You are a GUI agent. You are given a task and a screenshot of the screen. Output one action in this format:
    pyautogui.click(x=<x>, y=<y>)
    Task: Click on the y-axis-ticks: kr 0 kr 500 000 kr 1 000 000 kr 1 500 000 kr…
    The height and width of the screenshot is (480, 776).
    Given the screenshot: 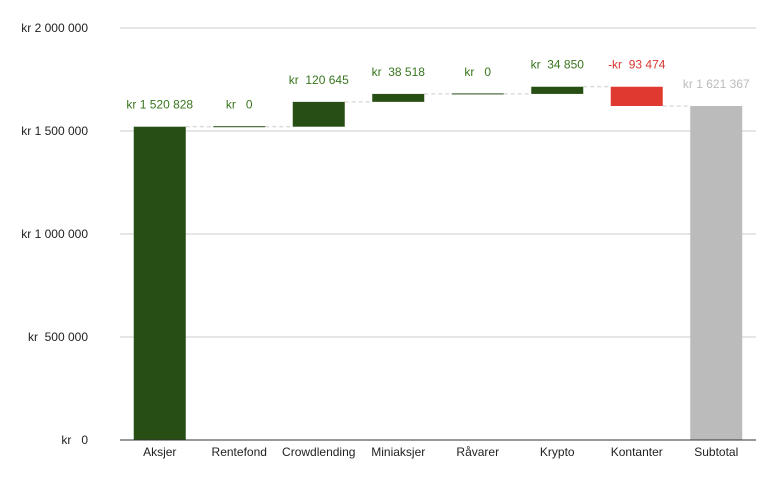 What is the action you would take?
    pyautogui.click(x=54, y=234)
    